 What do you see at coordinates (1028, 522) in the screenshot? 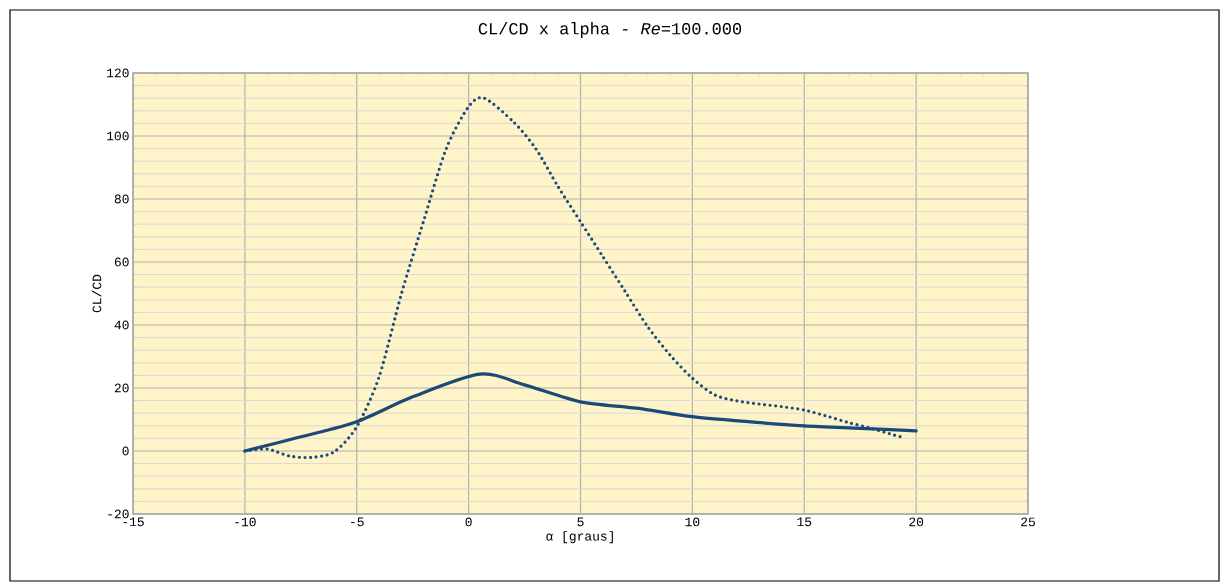
I see `x-tick-label: 25` at bounding box center [1028, 522].